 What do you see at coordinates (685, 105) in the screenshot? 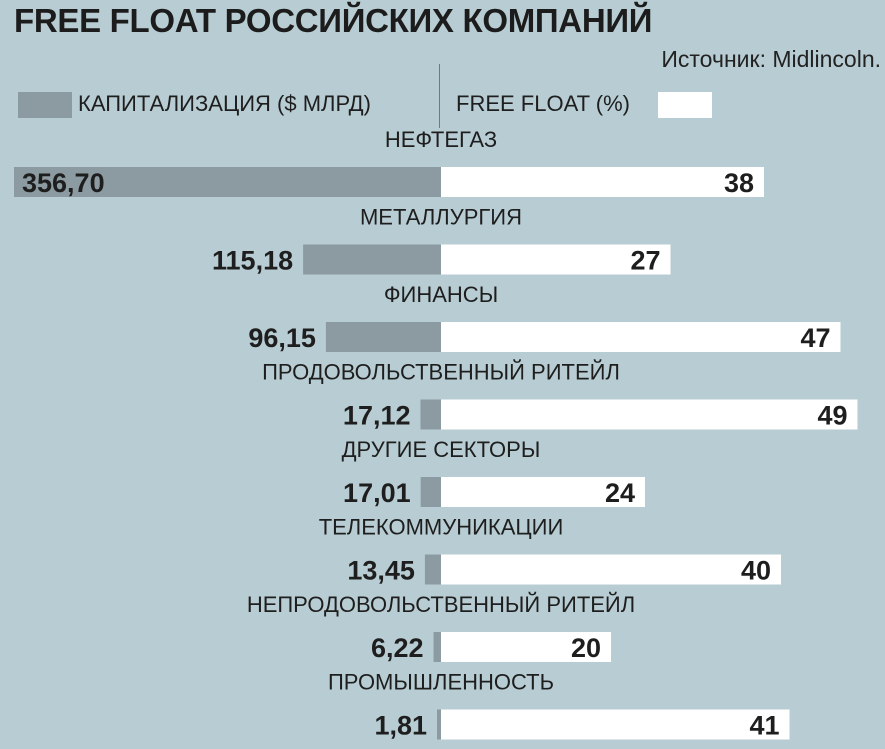
I see `legend-swatch-free-float` at bounding box center [685, 105].